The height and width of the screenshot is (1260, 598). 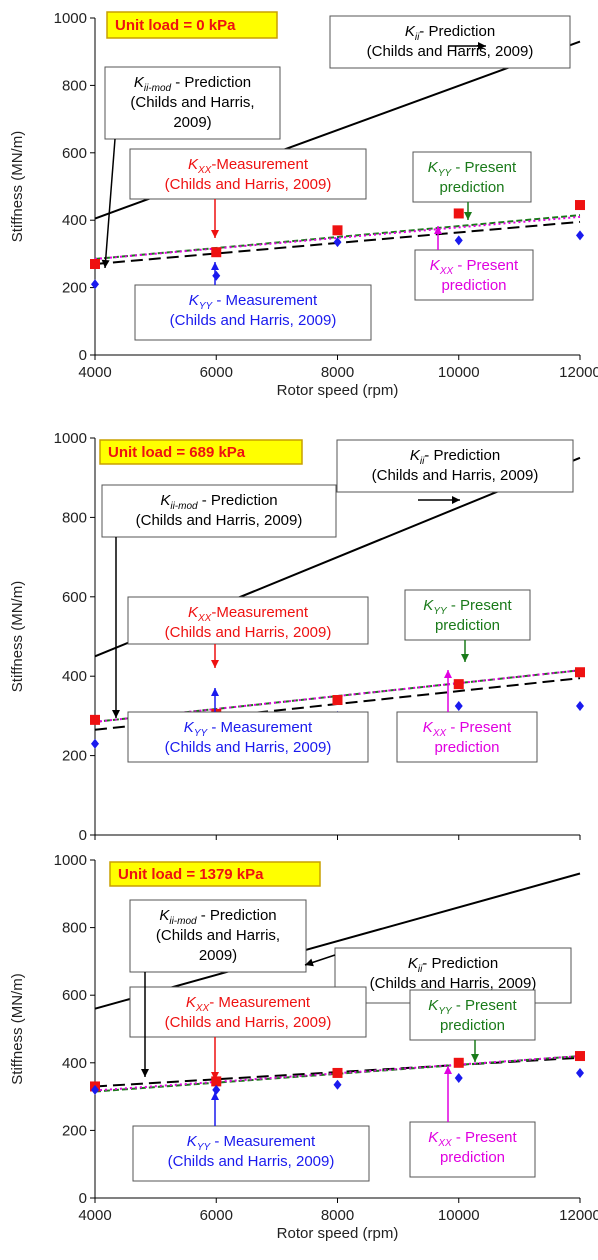 I want to click on kii-pred-line, so click(x=337, y=941).